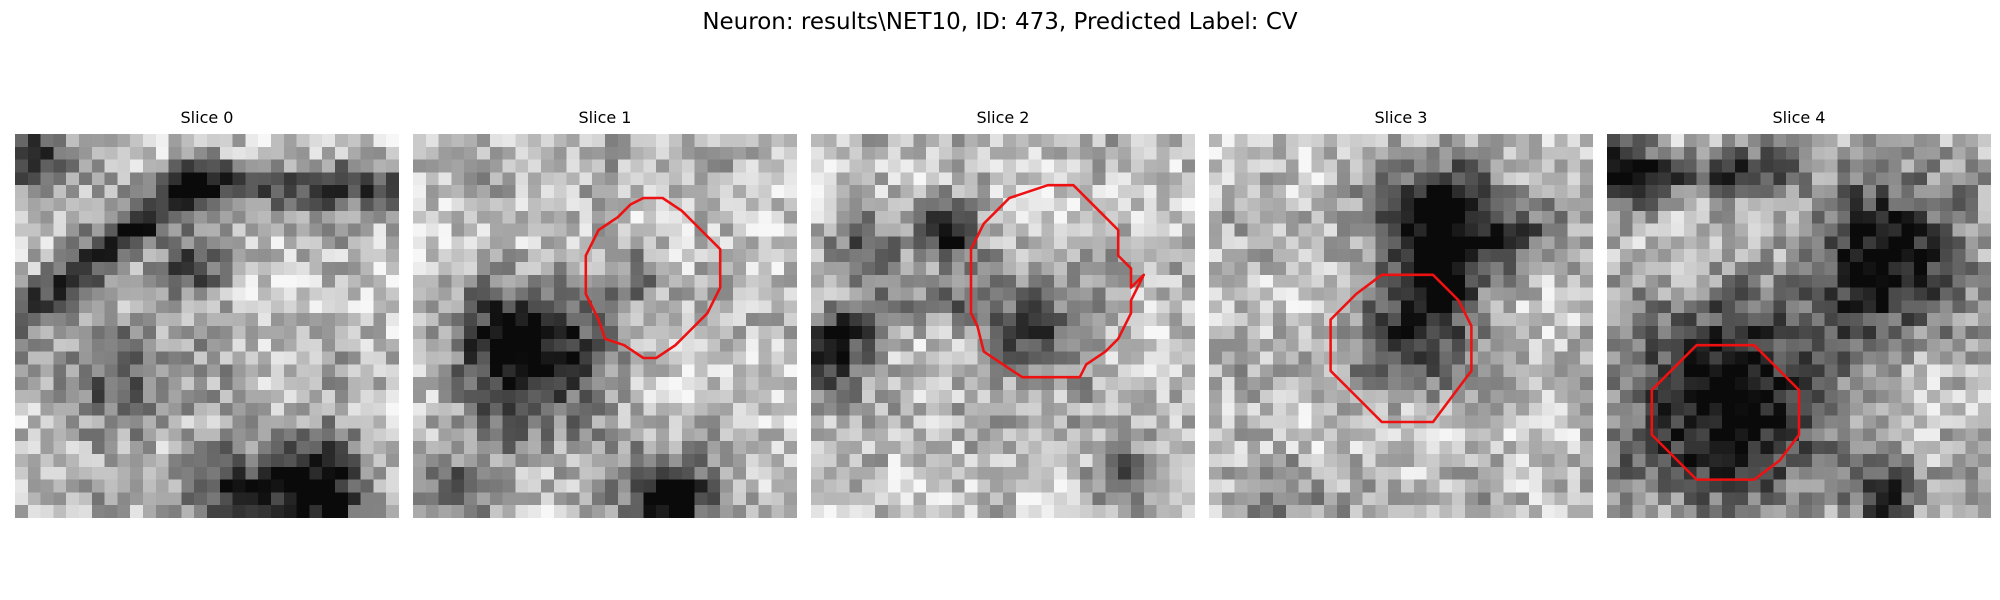 The height and width of the screenshot is (600, 2000). I want to click on slice-panel-1: Slice 1, so click(605, 313).